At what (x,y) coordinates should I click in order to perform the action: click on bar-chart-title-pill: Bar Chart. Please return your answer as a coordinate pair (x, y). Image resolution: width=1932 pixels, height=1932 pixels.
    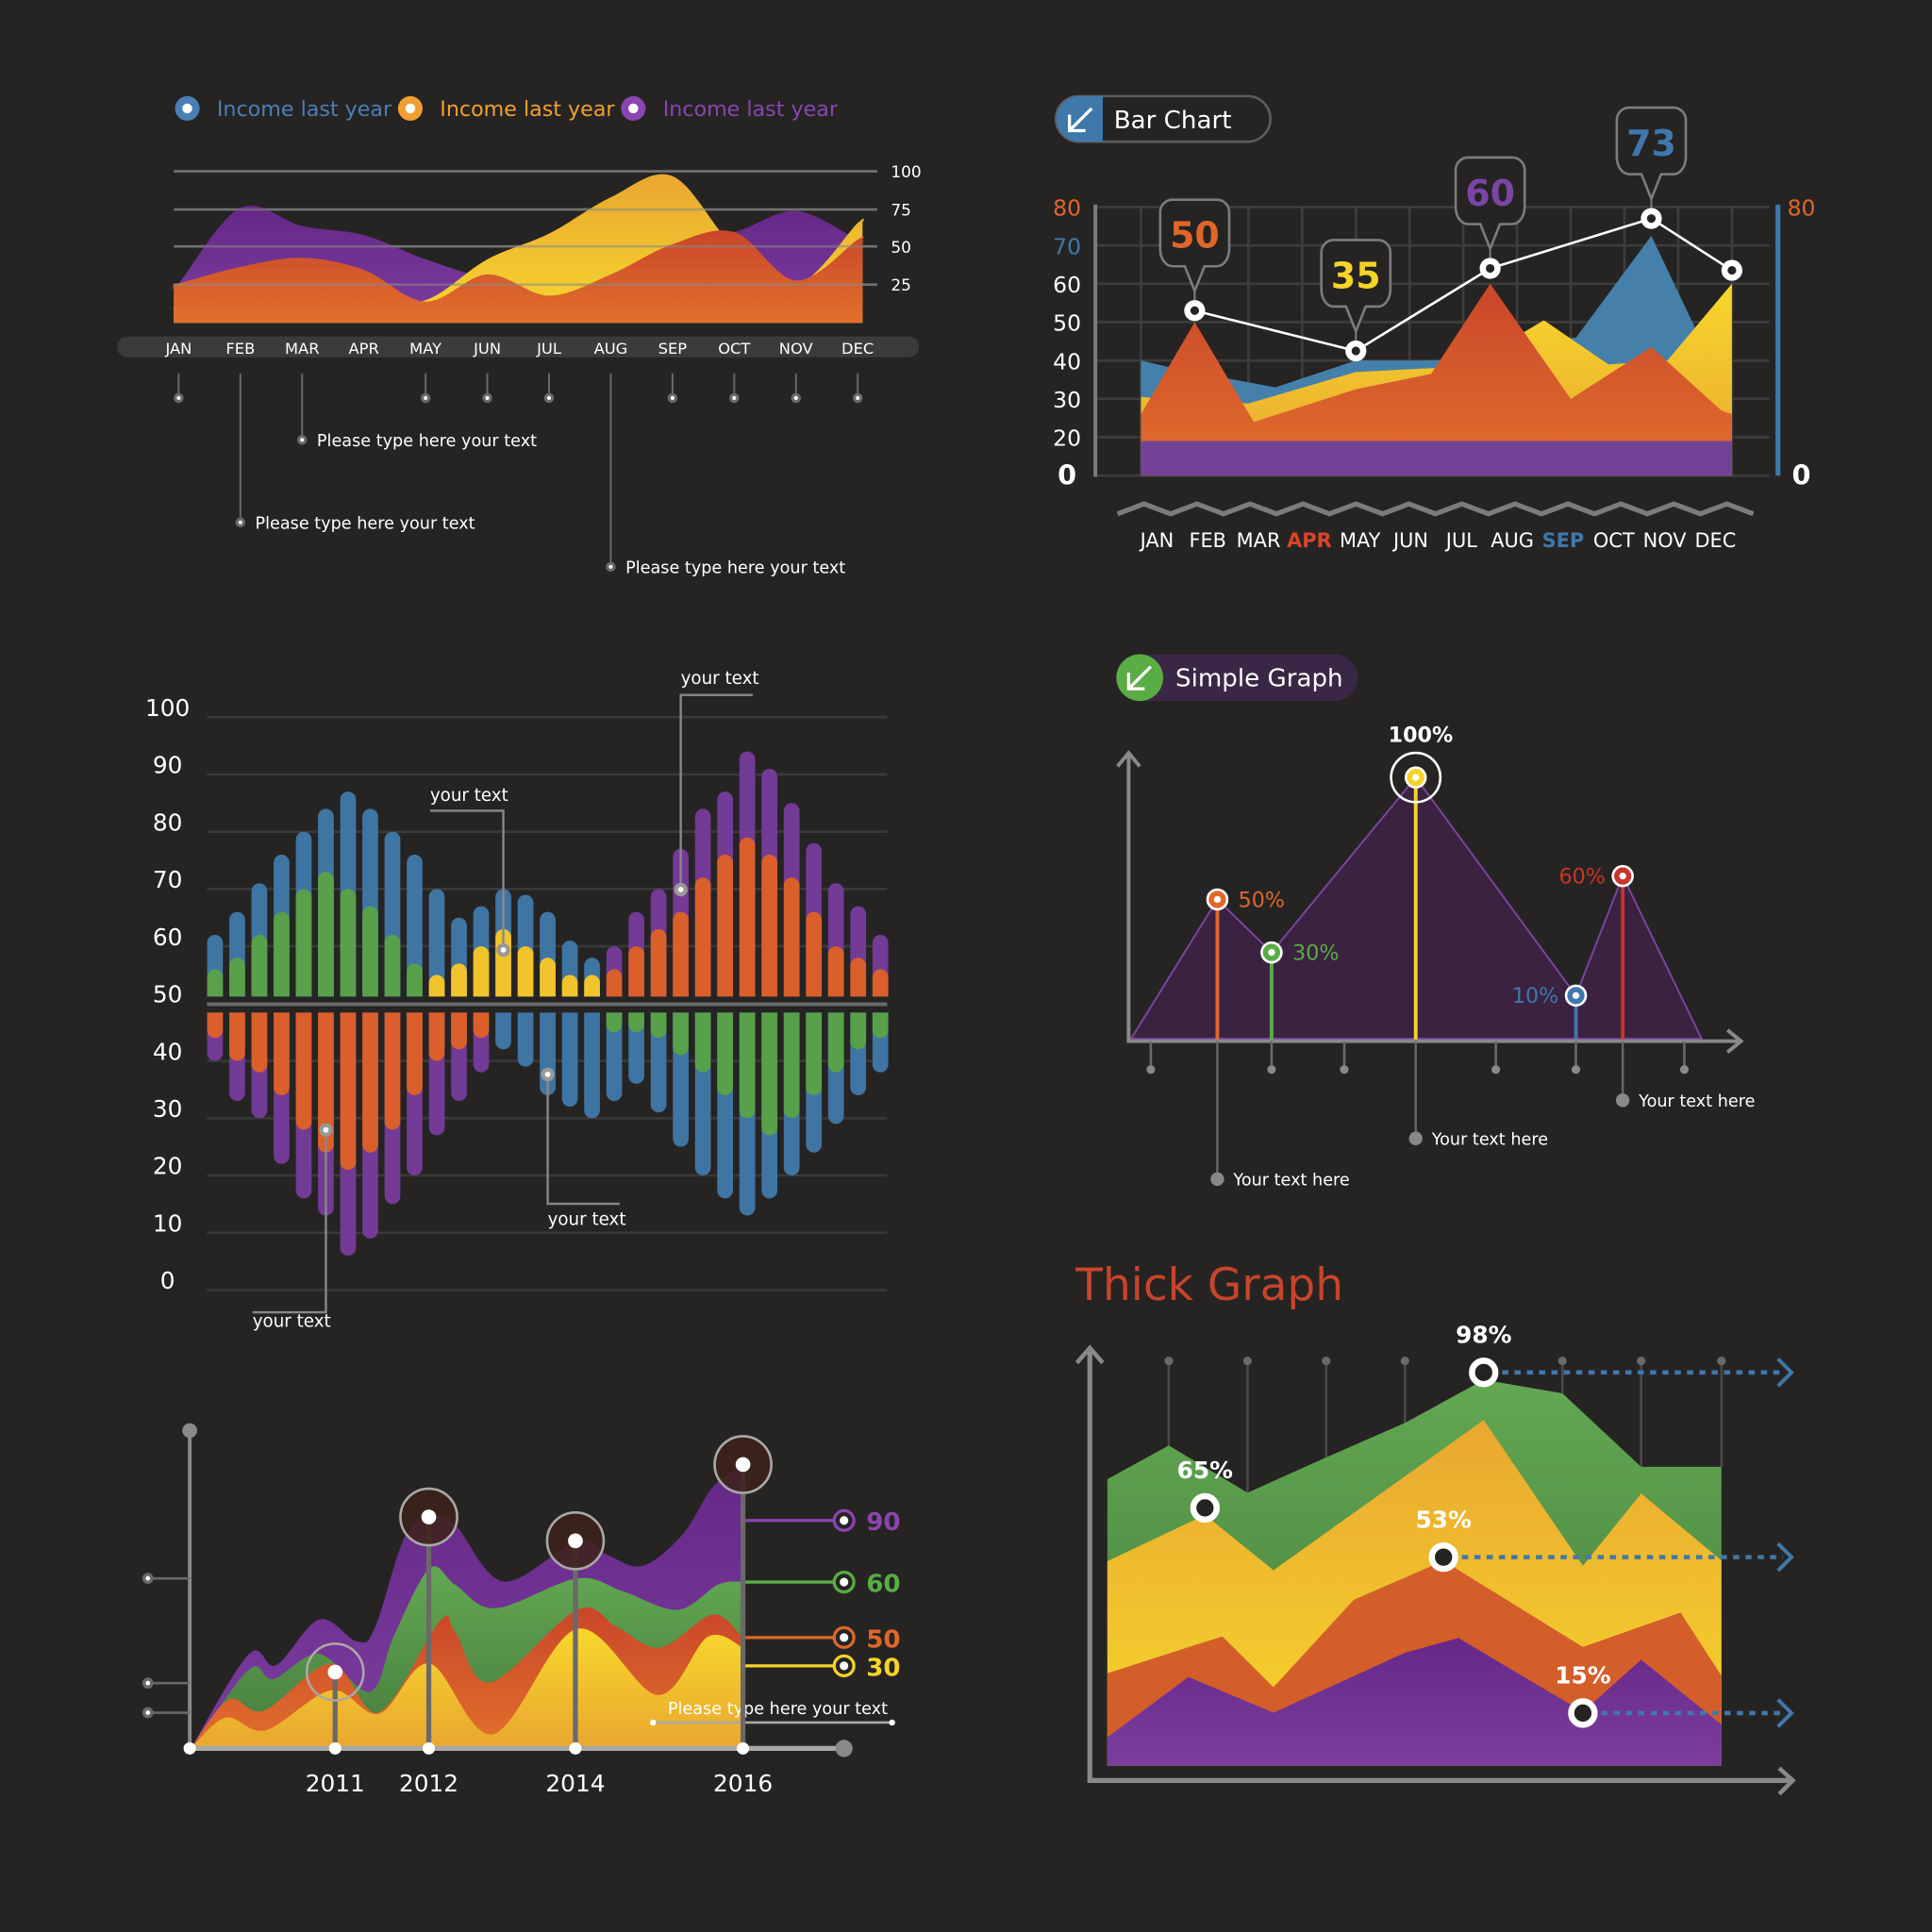
    Looking at the image, I should click on (1163, 119).